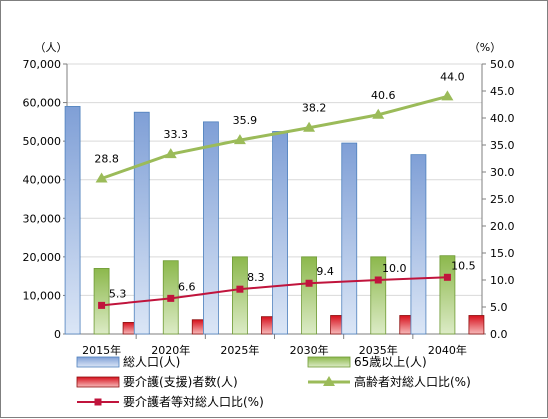 The height and width of the screenshot is (419, 548). What do you see at coordinates (502, 199) in the screenshot?
I see `y-right-tick-label: 25.0` at bounding box center [502, 199].